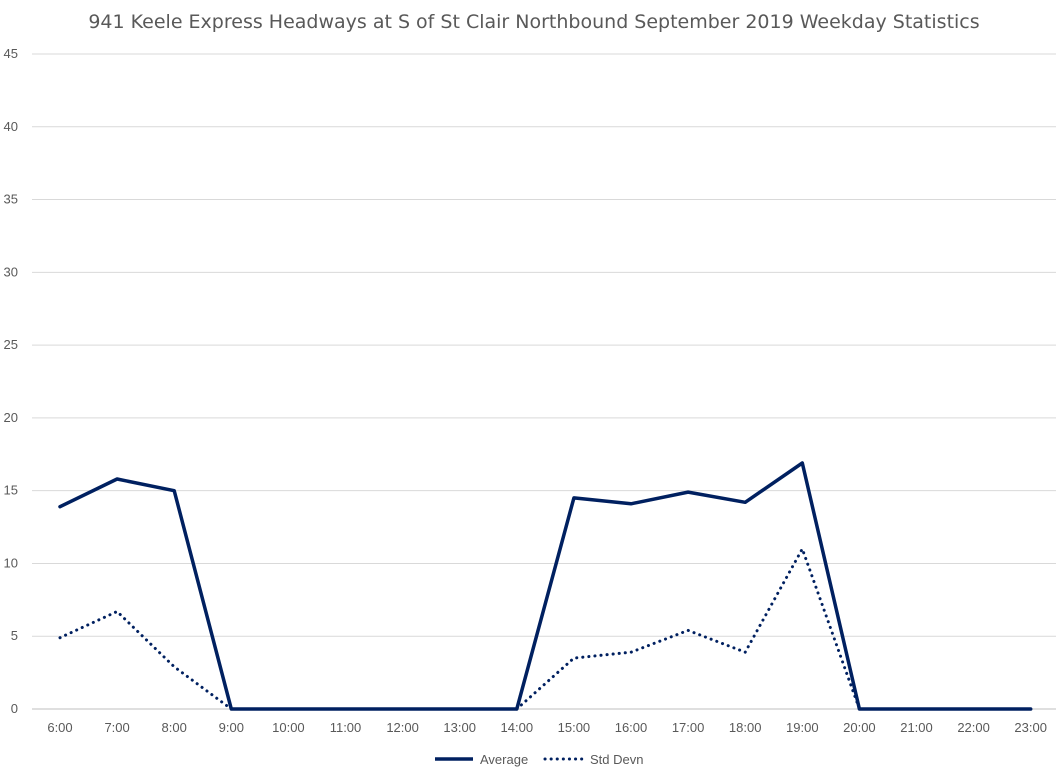 This screenshot has height=769, width=1056. What do you see at coordinates (11, 381) in the screenshot?
I see `y-axis-ticks: 0 5 10 15 20 25 30 35 40 45` at bounding box center [11, 381].